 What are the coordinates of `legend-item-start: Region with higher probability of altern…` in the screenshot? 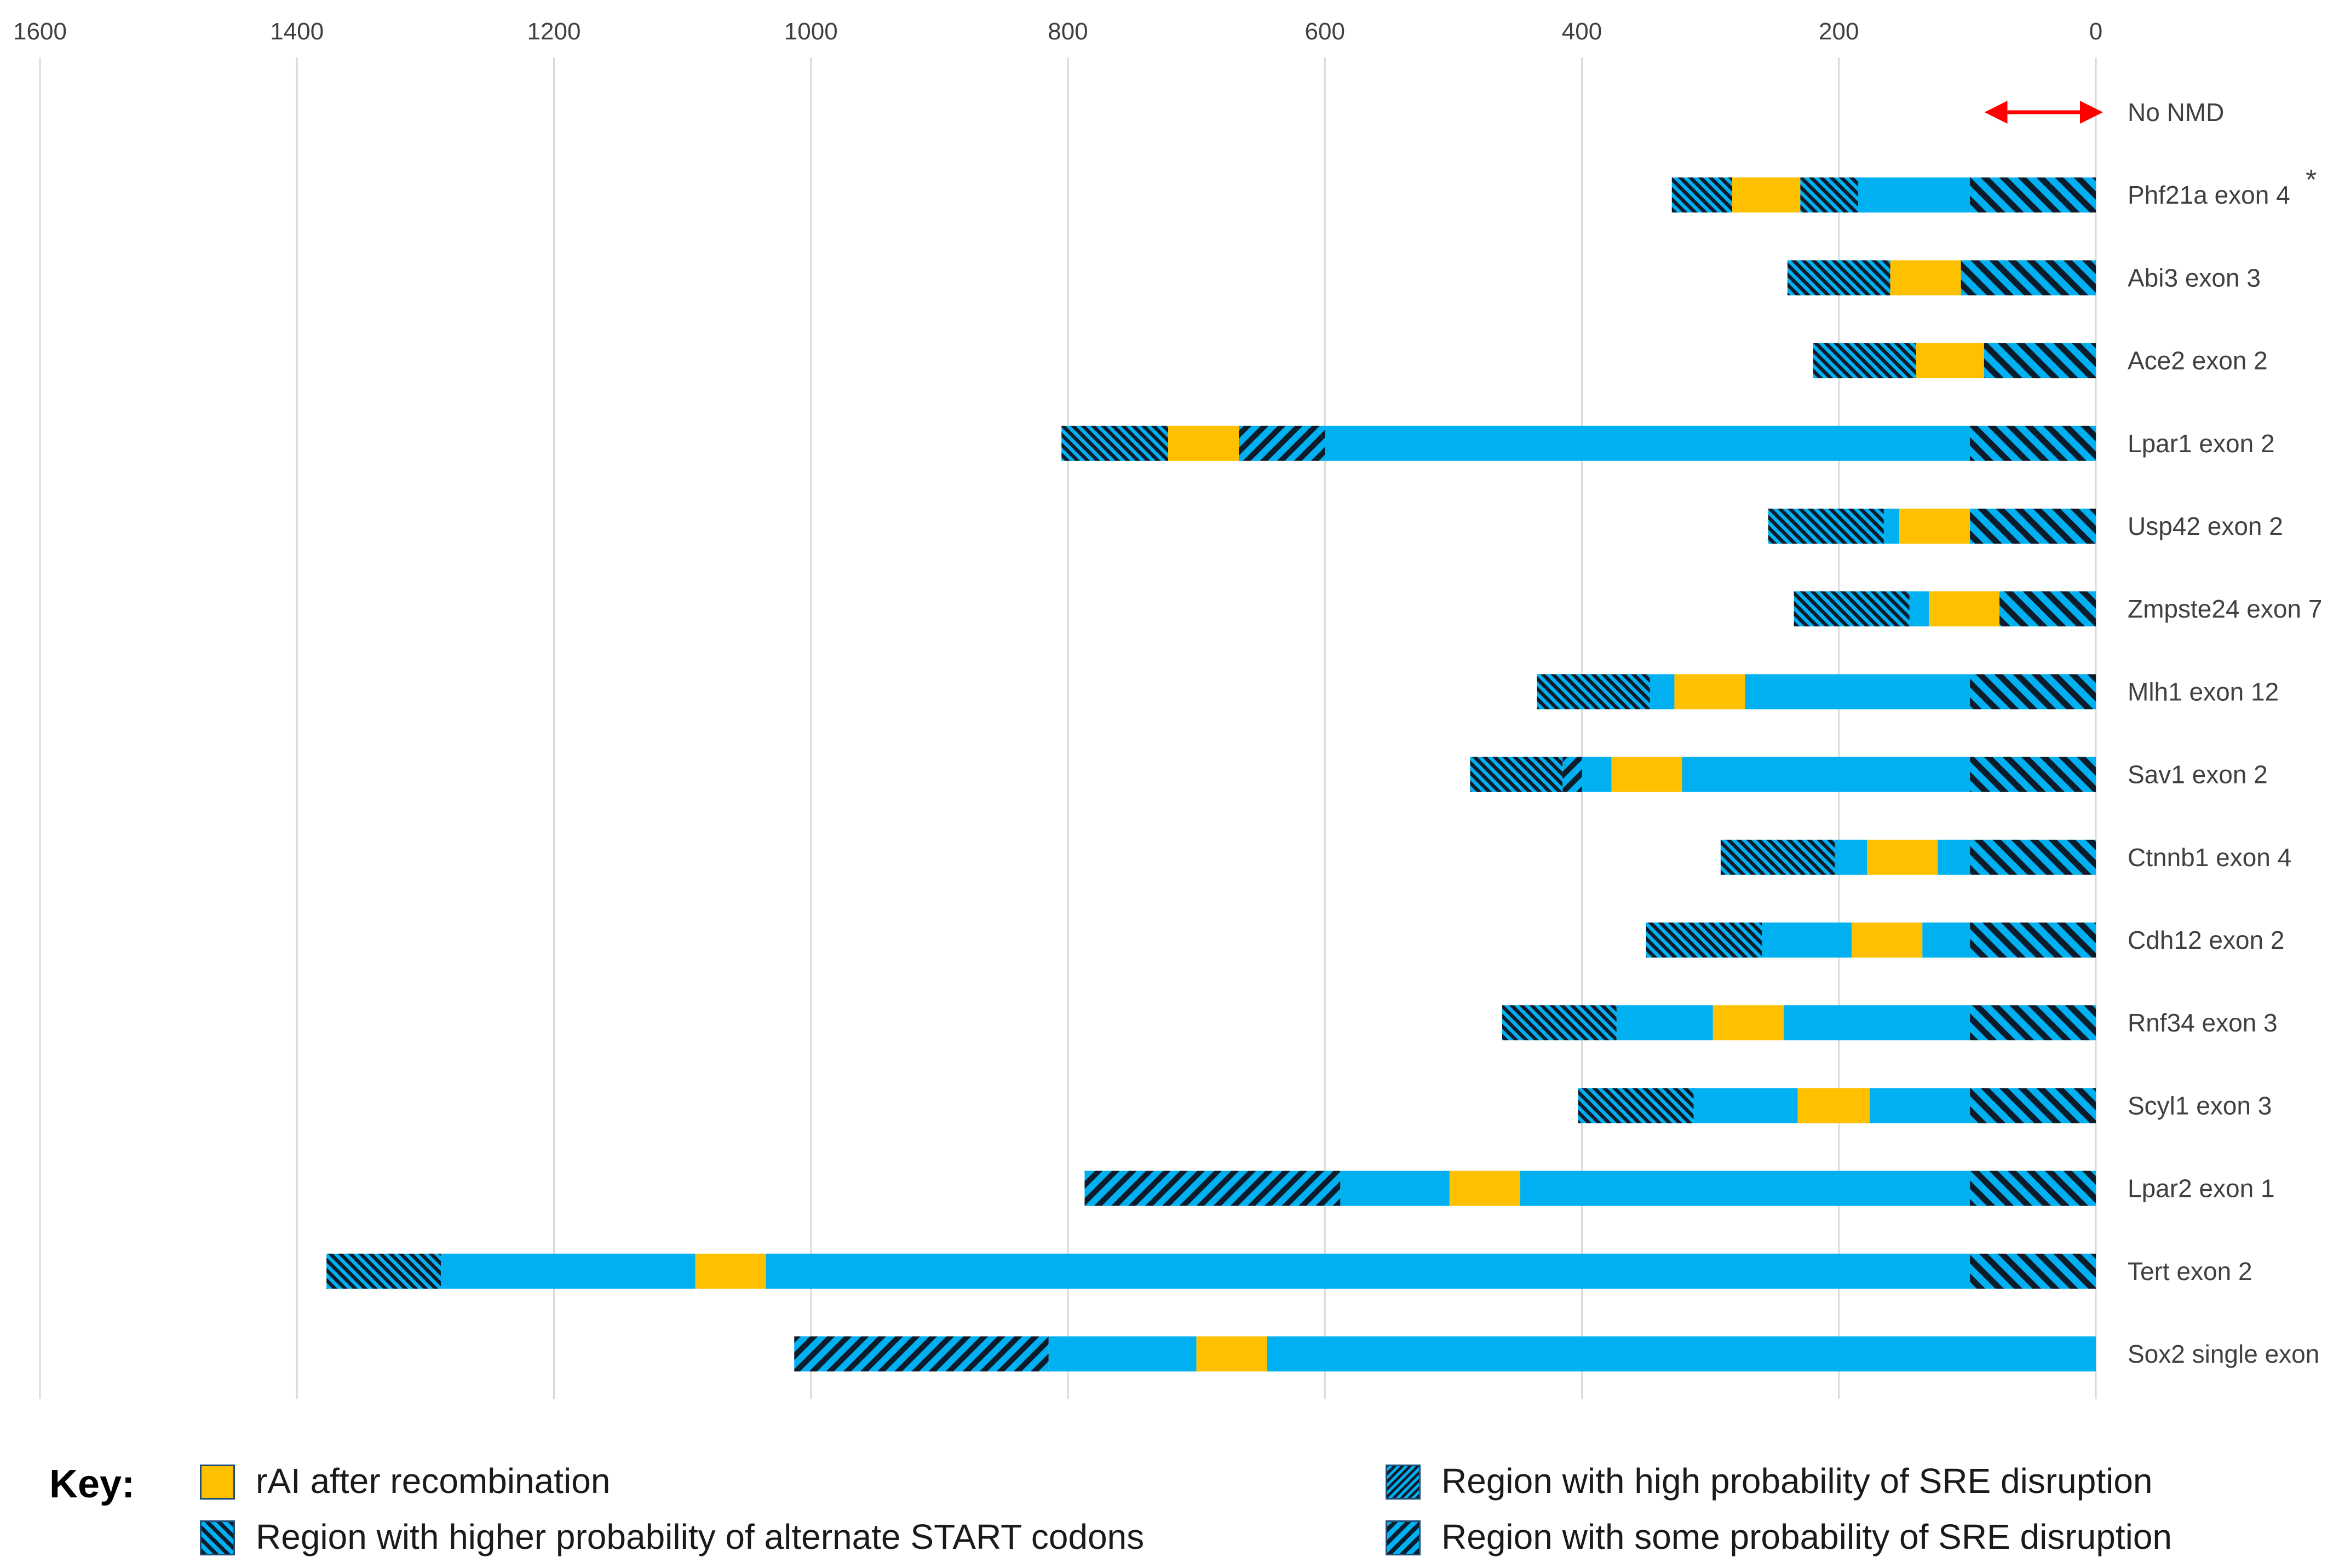 It's located at (672, 1537).